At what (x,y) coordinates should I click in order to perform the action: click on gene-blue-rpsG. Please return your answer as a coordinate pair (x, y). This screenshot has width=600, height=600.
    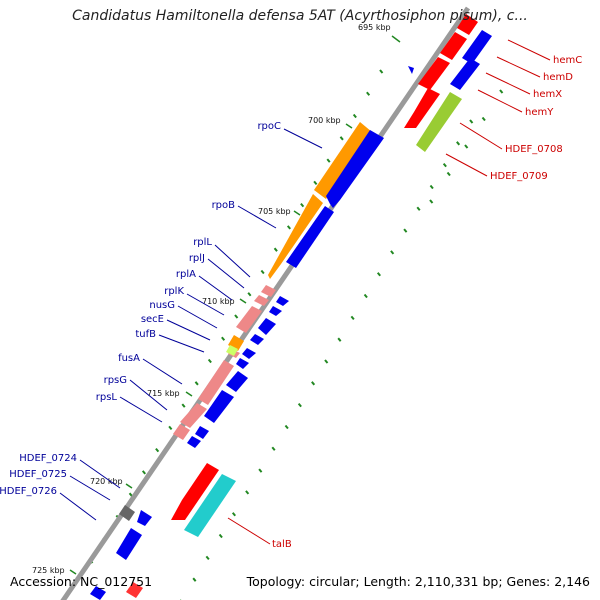
    Looking at the image, I should click on (202, 432).